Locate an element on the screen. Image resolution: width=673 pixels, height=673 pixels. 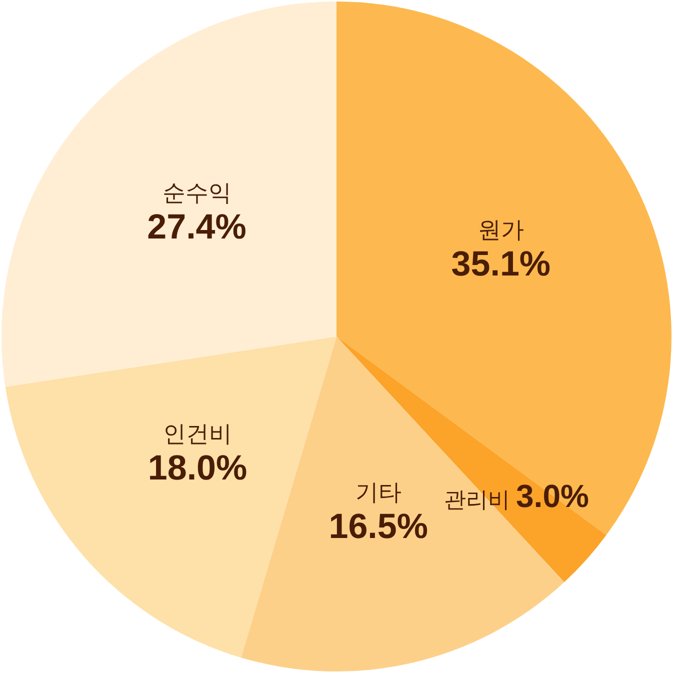
slice-label: 관리비 is located at coordinates (480, 499).